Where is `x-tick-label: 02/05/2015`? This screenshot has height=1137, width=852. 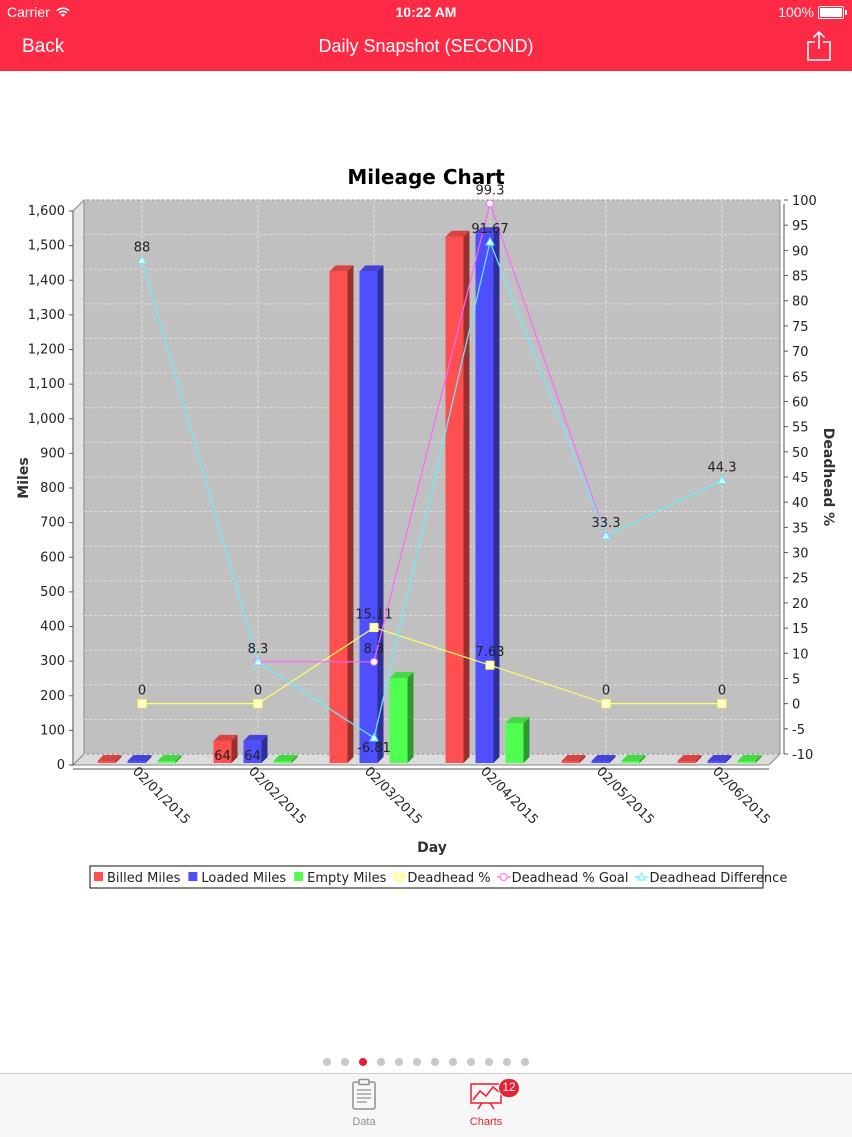 x-tick-label: 02/05/2015 is located at coordinates (625, 796).